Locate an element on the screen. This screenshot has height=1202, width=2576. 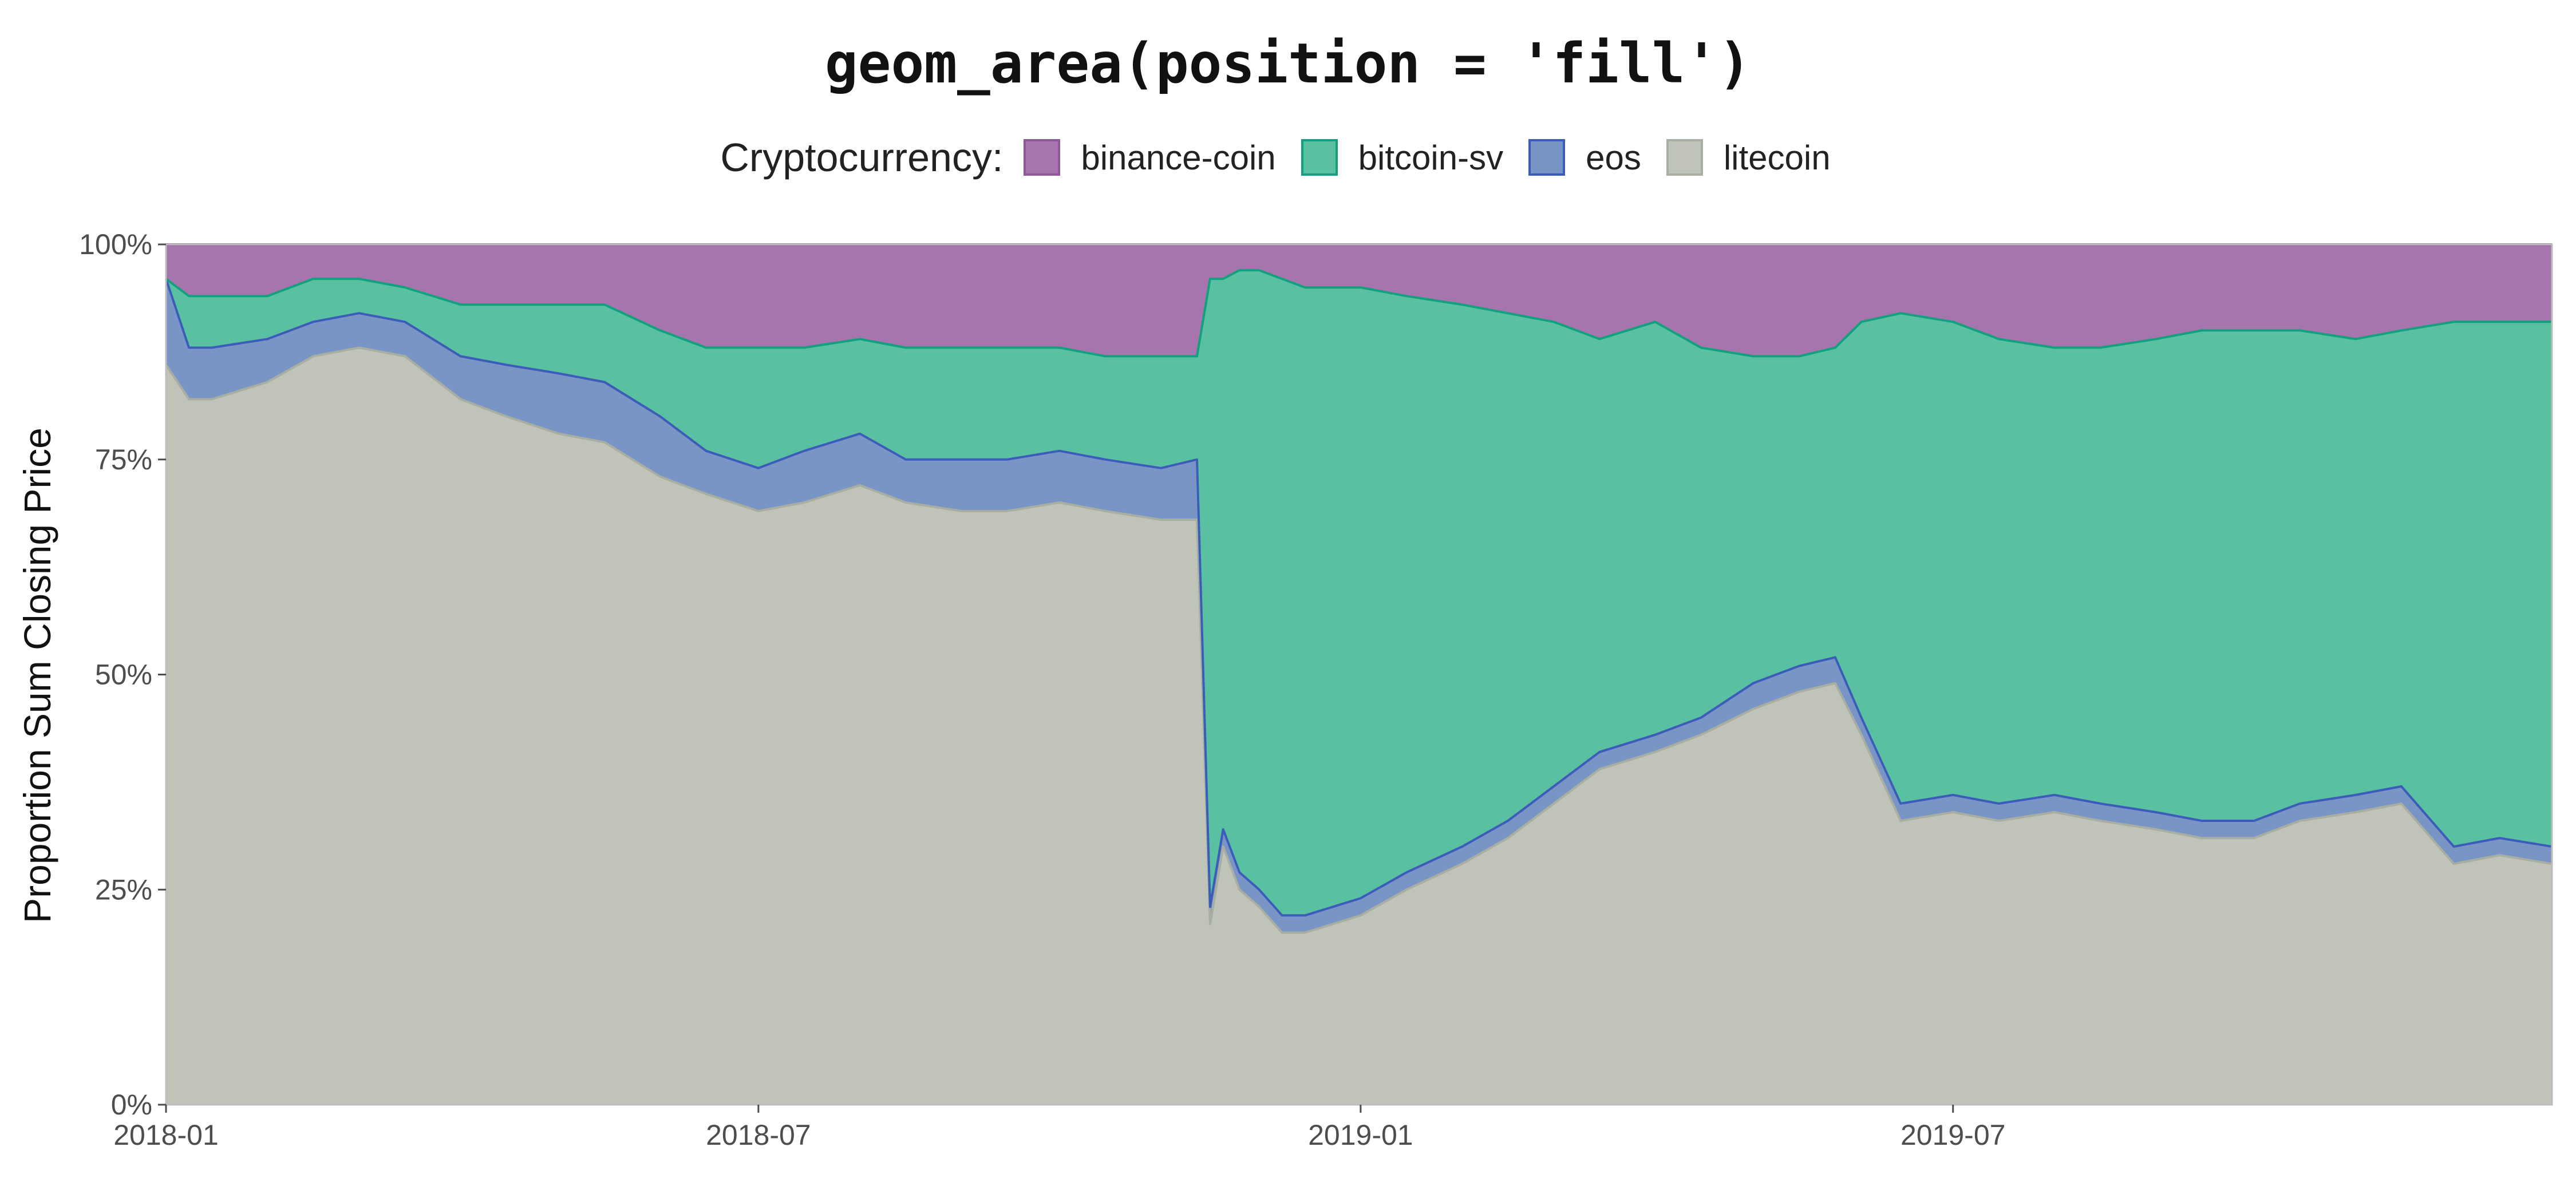
legend-item-binance-coin: binance-coin is located at coordinates (1150, 158).